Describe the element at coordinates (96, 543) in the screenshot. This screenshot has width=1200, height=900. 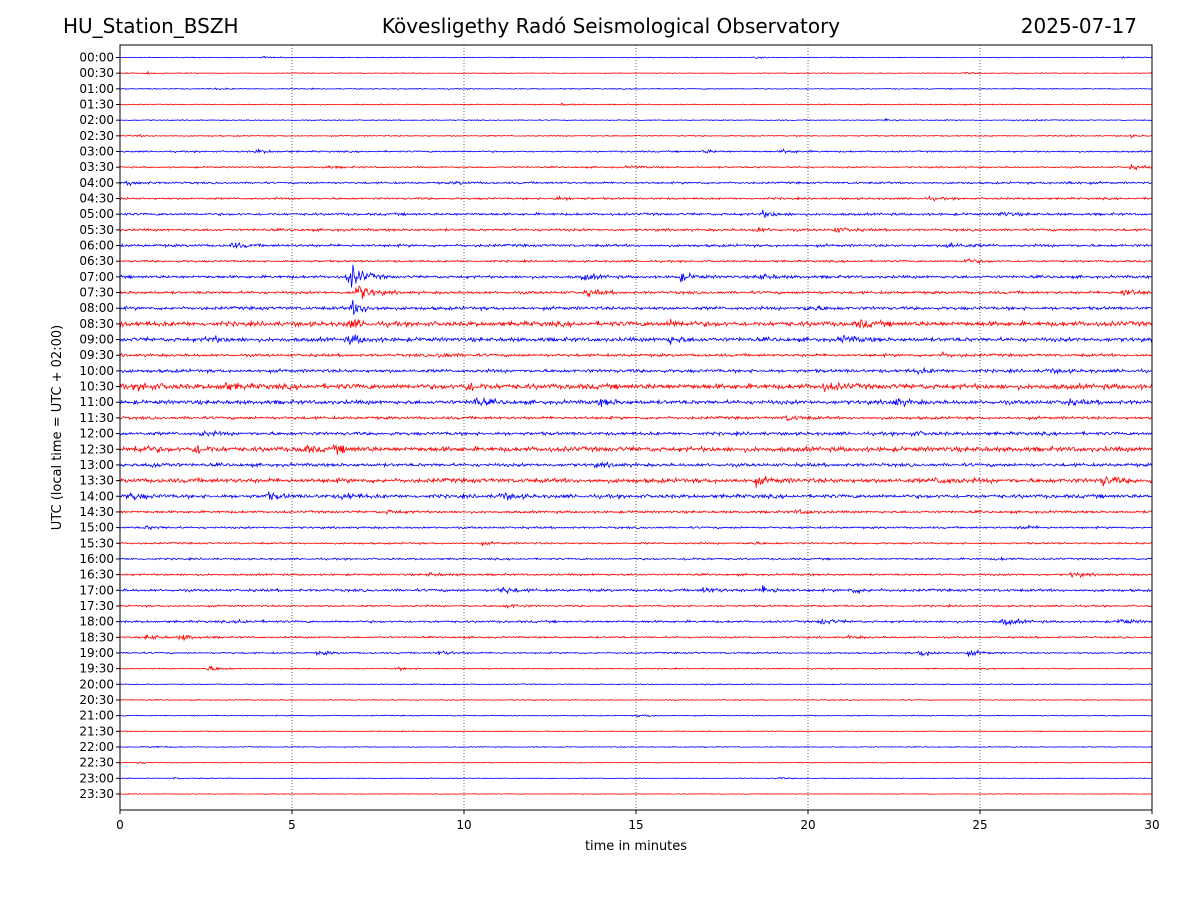
I see `y-tick-label: 15:30` at that location.